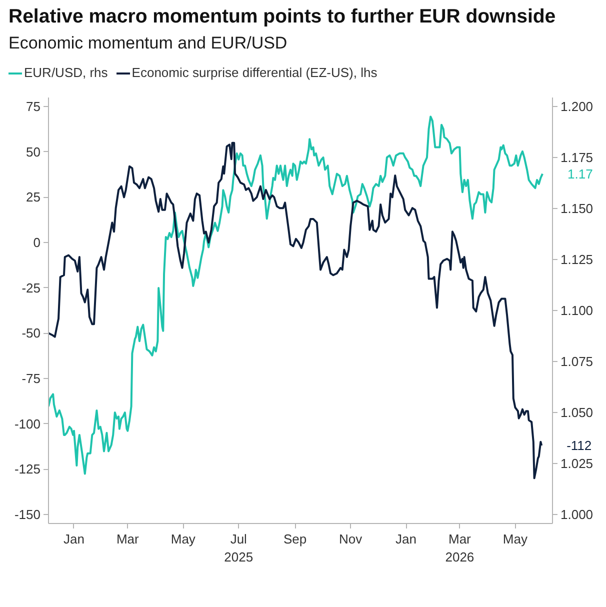 This screenshot has width=606, height=607. I want to click on x-tick-label: Mar, so click(128, 539).